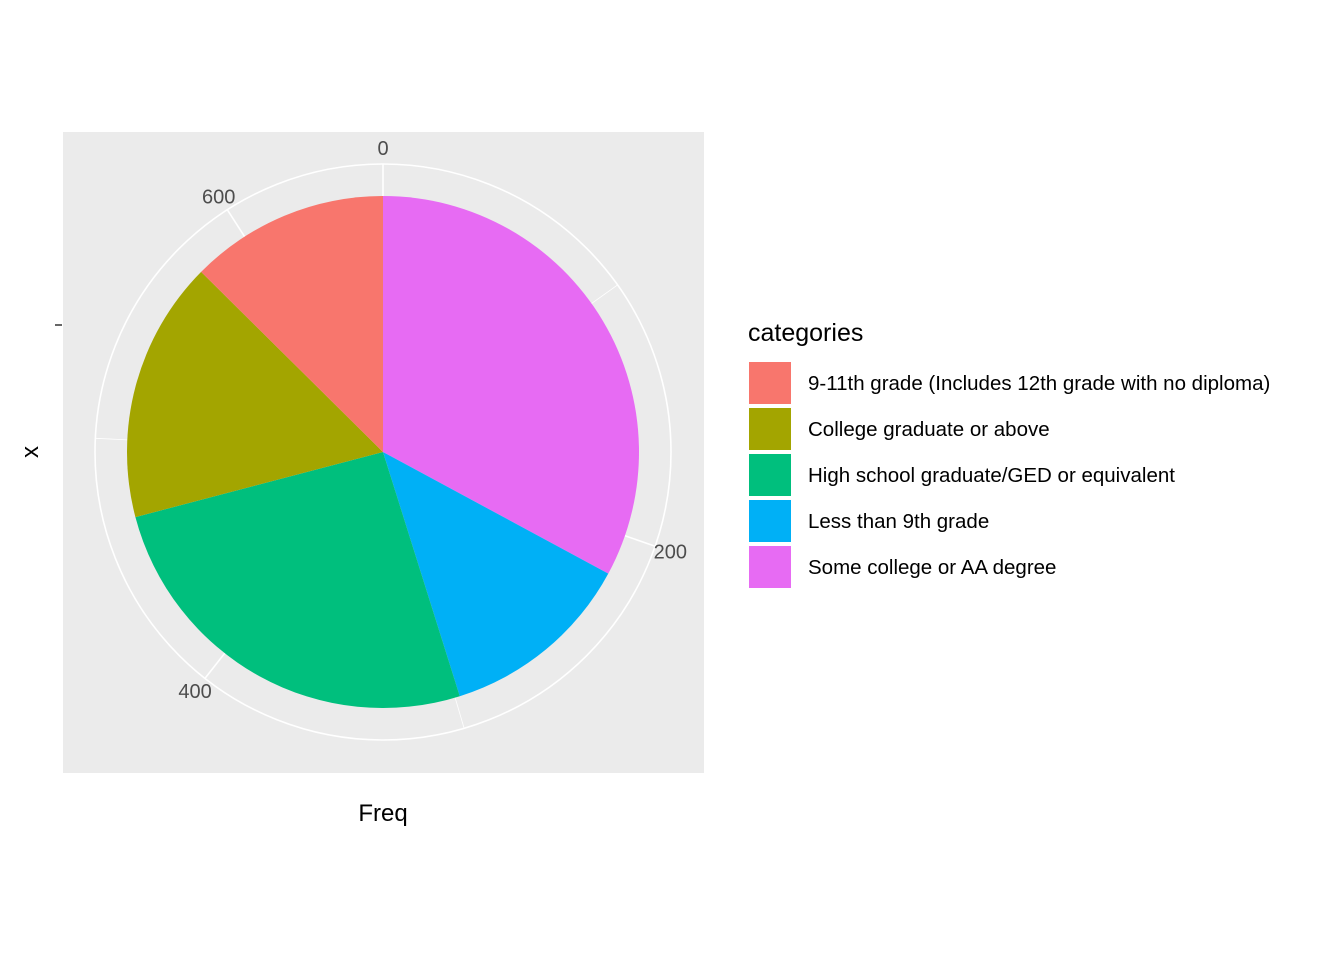  I want to click on legend-label: Less than 9th grade, so click(898, 521).